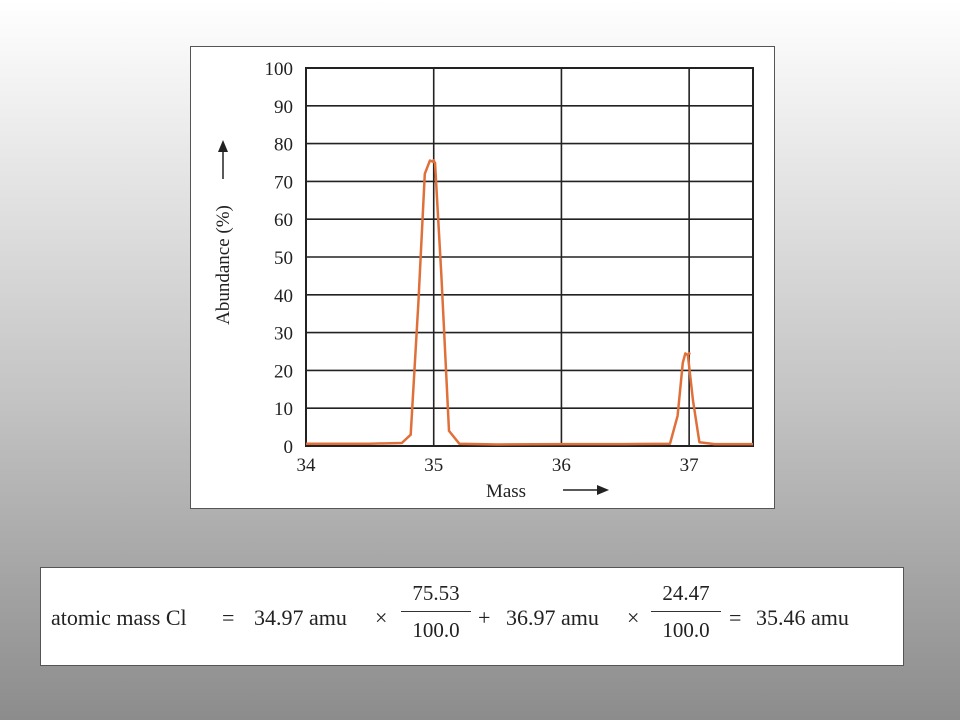  Describe the element at coordinates (436, 596) in the screenshot. I see `fraction-1-numerator: 75.53` at that location.